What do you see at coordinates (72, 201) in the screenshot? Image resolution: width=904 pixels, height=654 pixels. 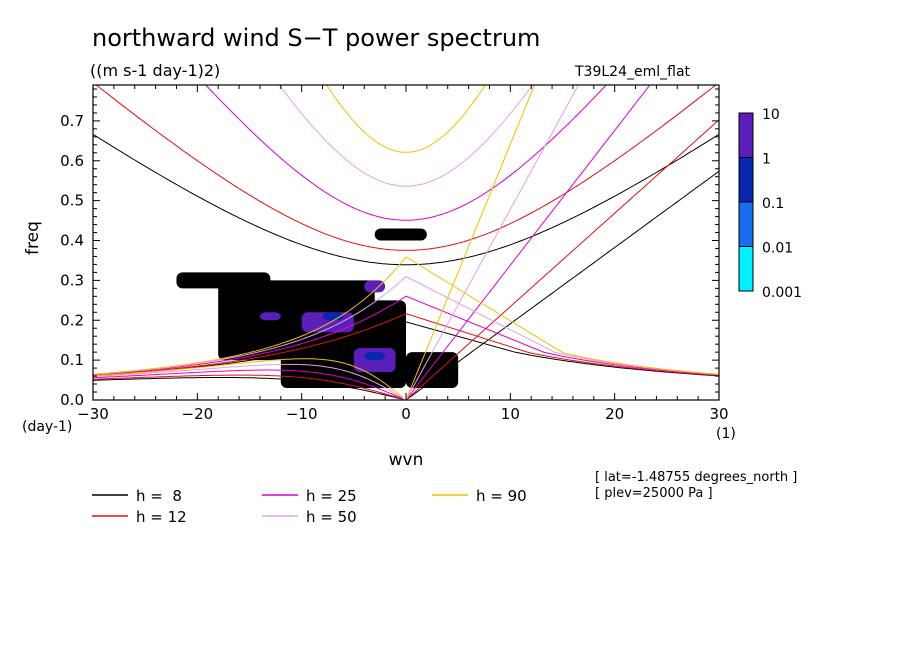 I see `y-tick-label: 0.5` at bounding box center [72, 201].